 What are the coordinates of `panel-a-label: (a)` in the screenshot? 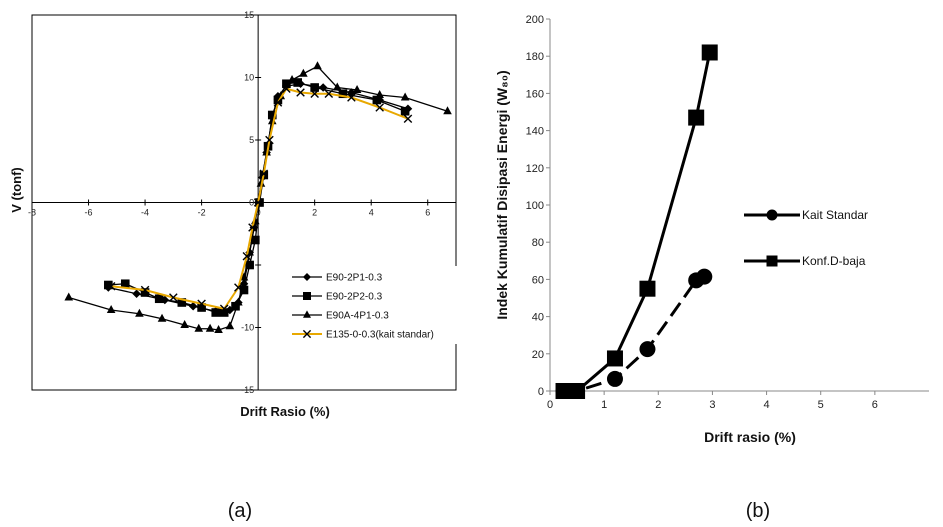 It's located at (240, 511).